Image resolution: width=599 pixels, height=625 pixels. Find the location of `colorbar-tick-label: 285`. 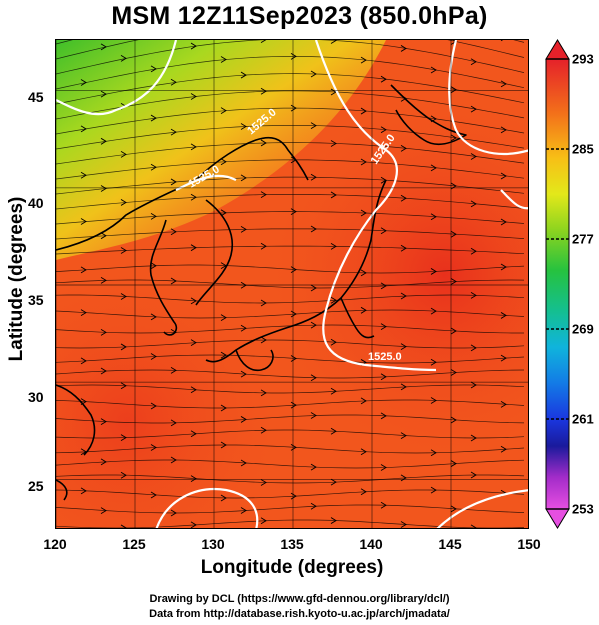

colorbar-tick-label: 285 is located at coordinates (583, 149).